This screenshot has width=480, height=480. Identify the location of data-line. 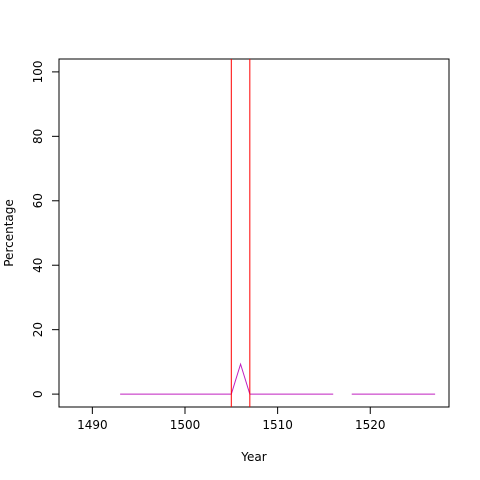
(278, 378).